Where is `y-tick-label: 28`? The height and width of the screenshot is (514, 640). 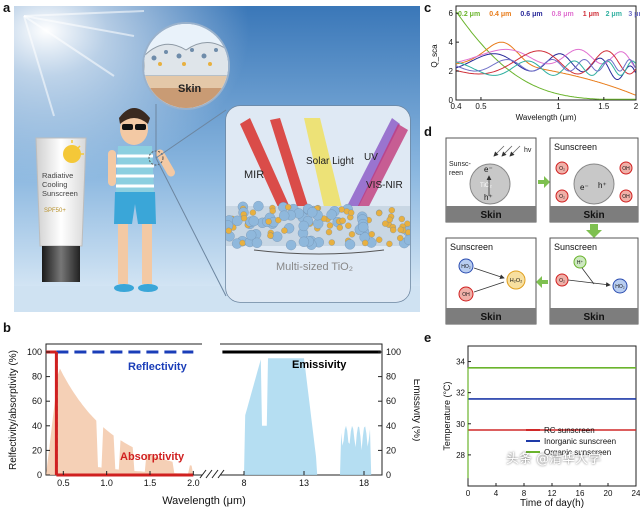 y-tick-label: 28 is located at coordinates (460, 455).